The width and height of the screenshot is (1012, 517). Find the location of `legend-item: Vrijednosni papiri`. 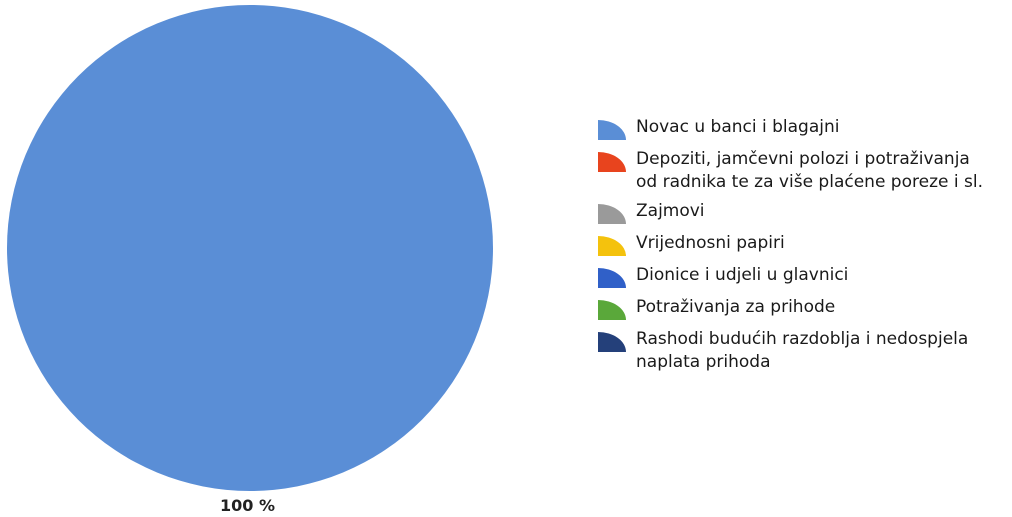

legend-item: Vrijednosni papiri is located at coordinates (799, 245).